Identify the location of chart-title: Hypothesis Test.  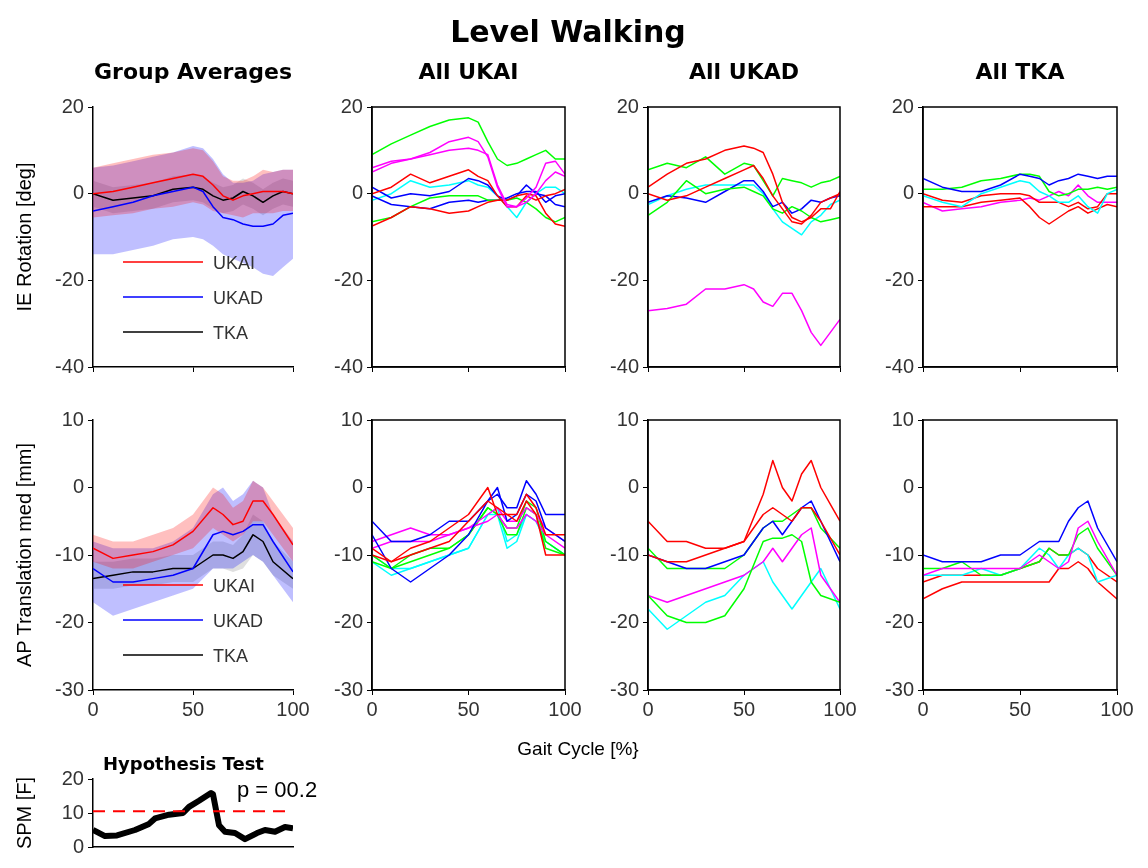
(183, 763).